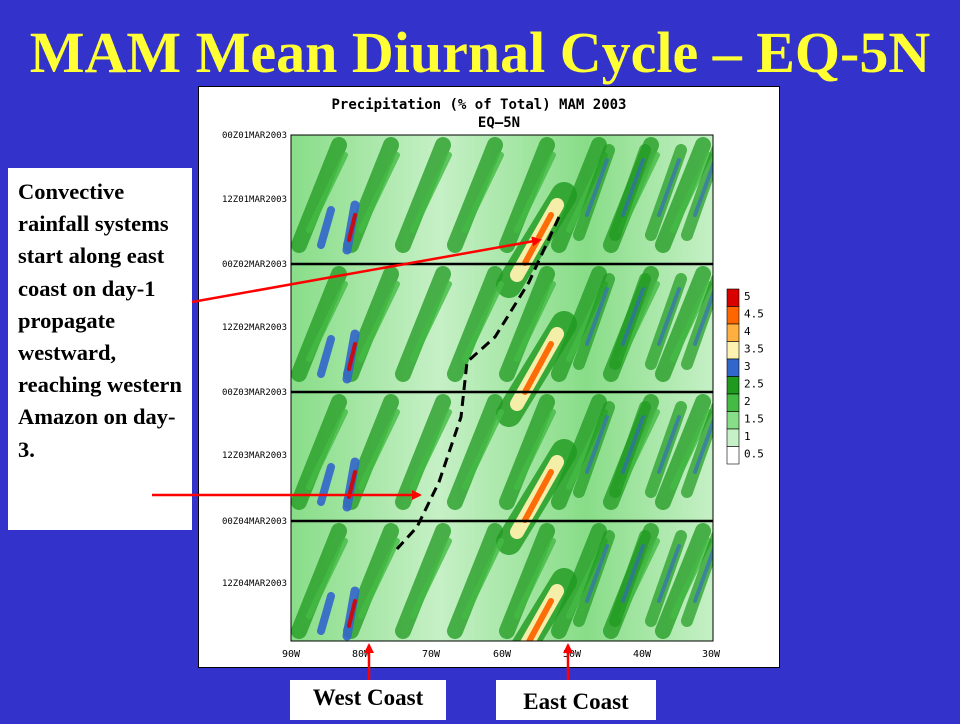 The image size is (960, 724). I want to click on west-coast-label: West Coast, so click(368, 700).